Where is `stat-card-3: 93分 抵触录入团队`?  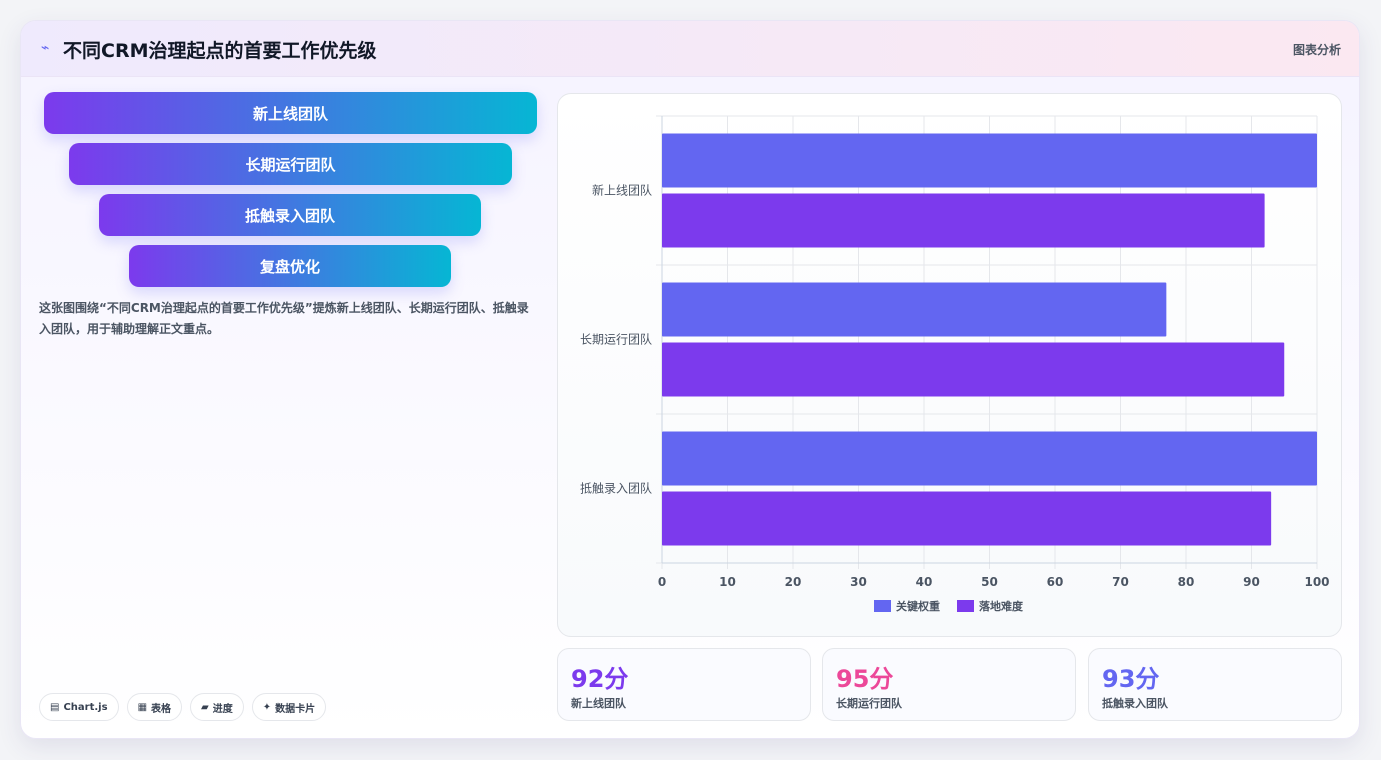 stat-card-3: 93分 抵触录入团队 is located at coordinates (1215, 684).